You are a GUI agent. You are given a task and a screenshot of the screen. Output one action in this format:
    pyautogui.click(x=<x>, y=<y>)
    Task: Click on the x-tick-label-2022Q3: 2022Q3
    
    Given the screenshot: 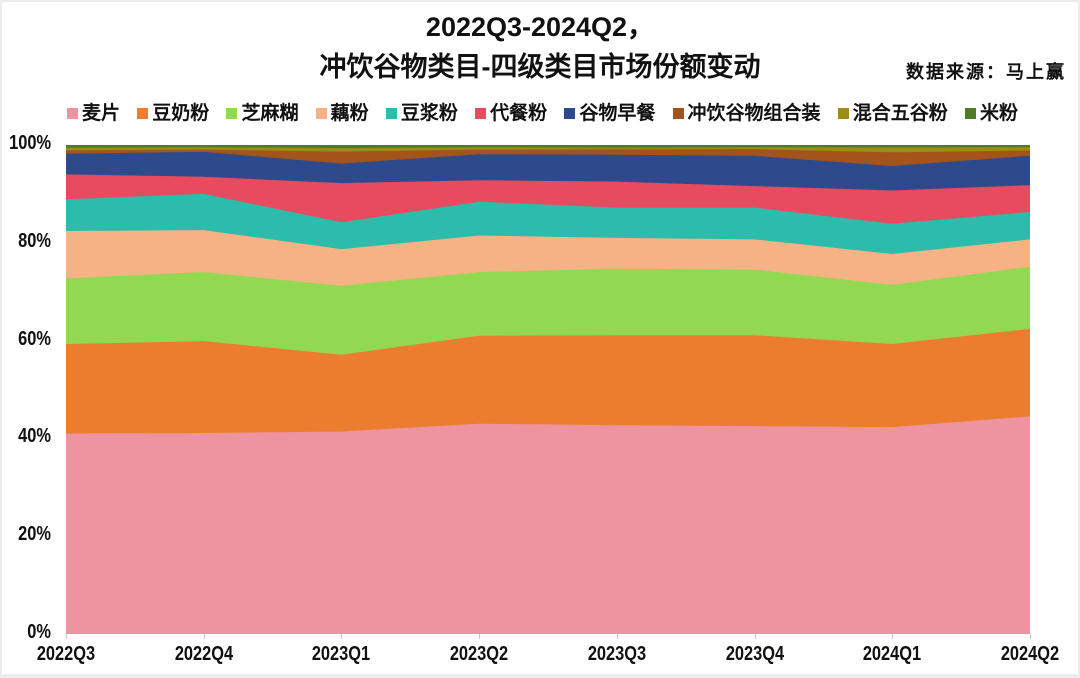 What is the action you would take?
    pyautogui.click(x=66, y=654)
    